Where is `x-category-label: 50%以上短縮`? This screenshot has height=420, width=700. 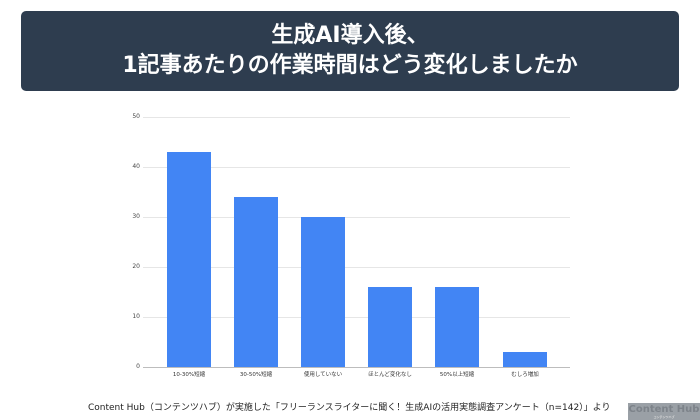 x-category-label: 50%以上短縮 is located at coordinates (457, 375).